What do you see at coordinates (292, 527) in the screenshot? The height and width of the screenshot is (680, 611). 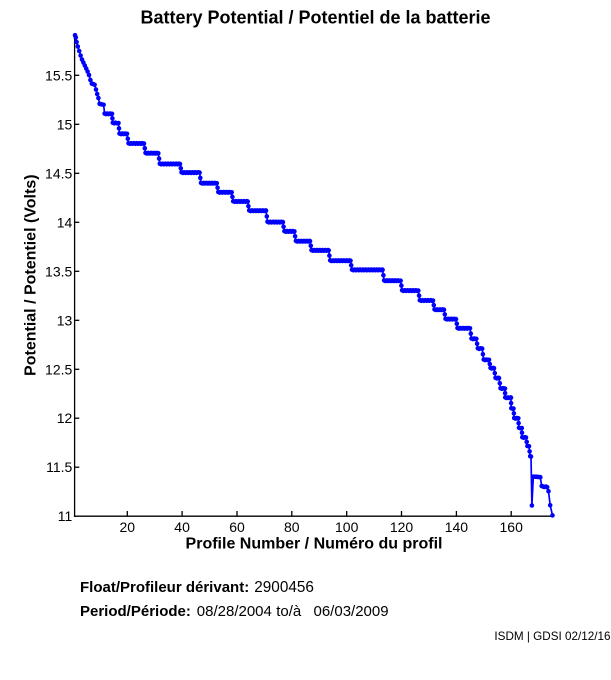 I see `svg-text: 80` at bounding box center [292, 527].